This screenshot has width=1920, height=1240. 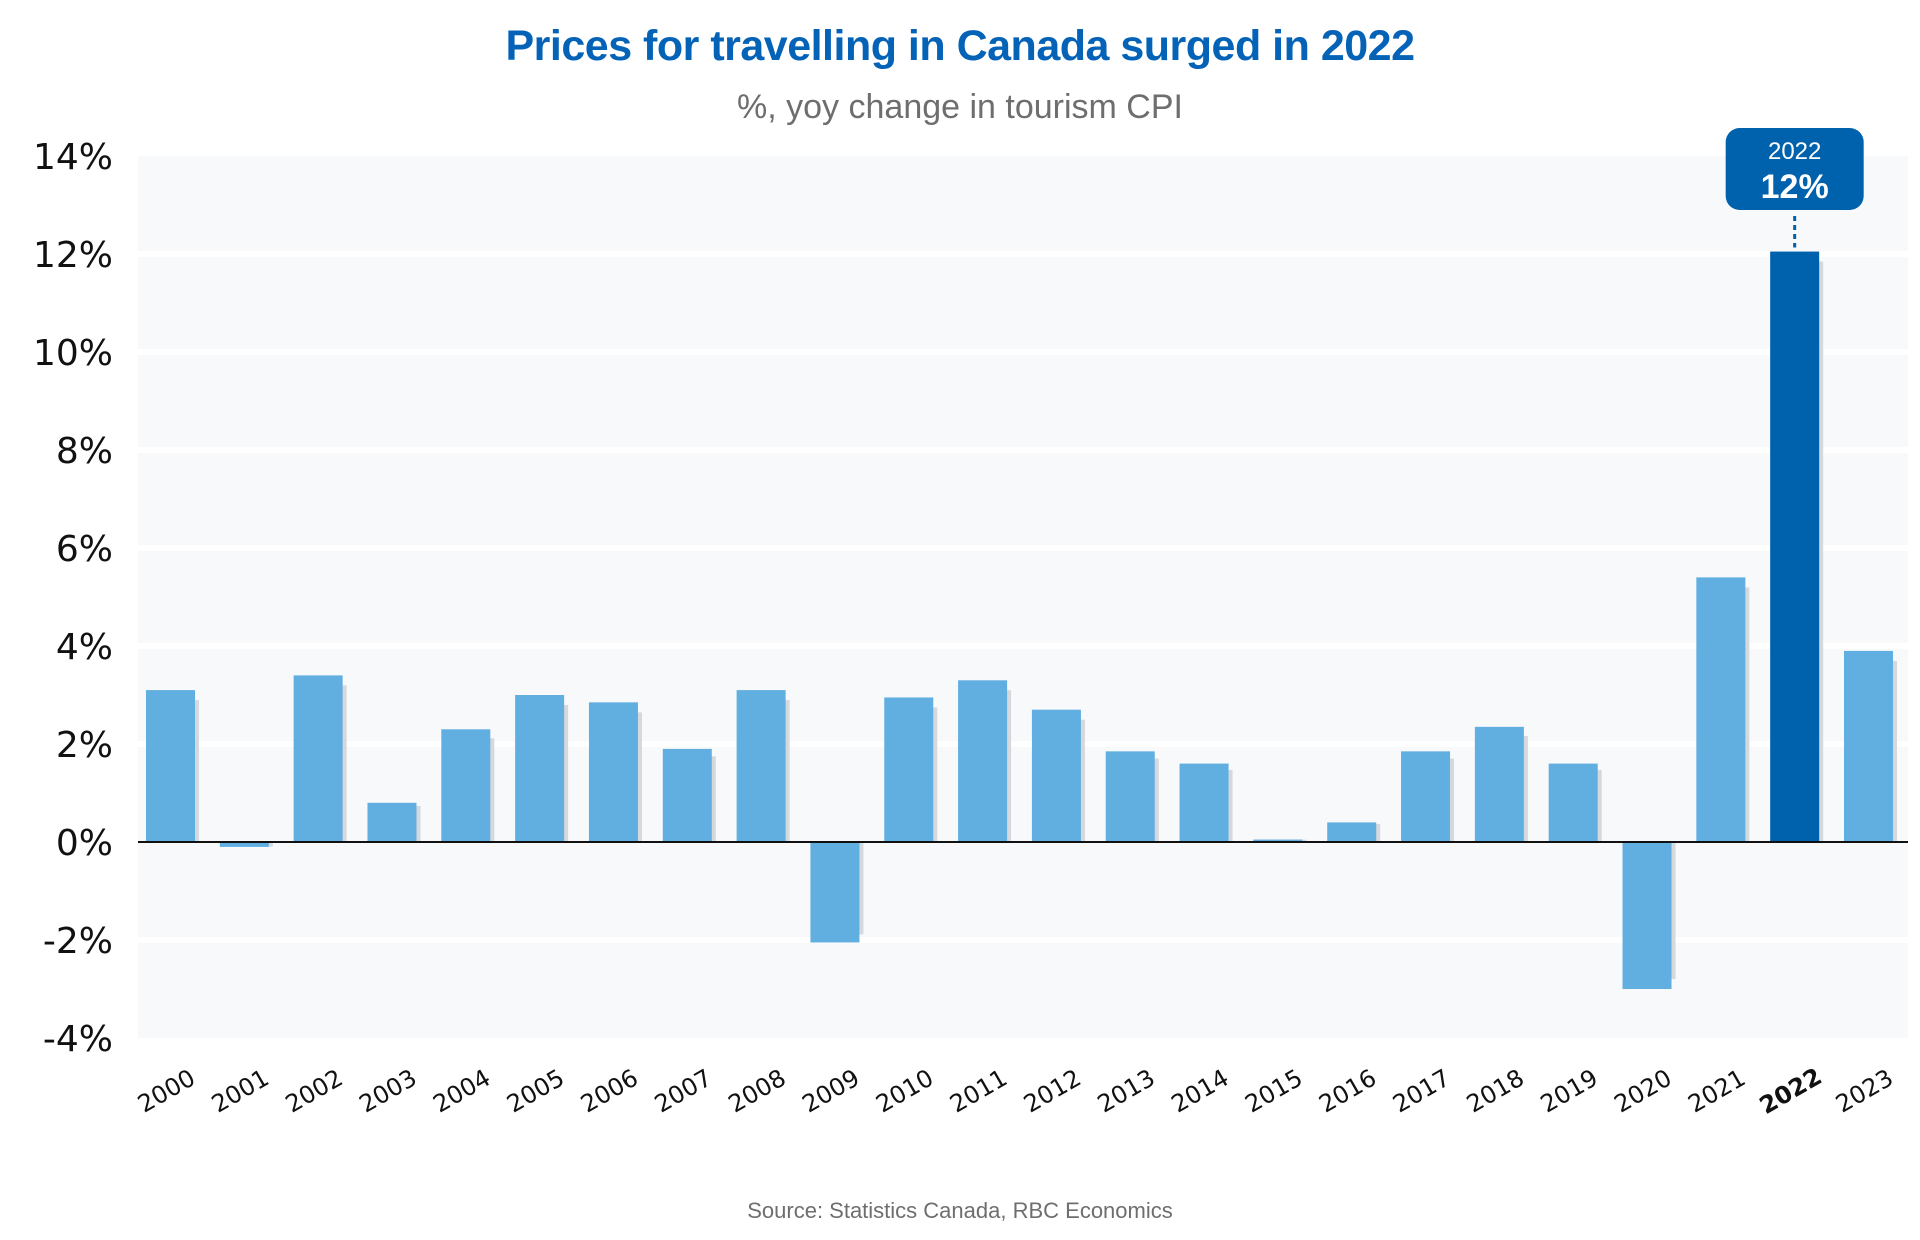 What do you see at coordinates (609, 1091) in the screenshot?
I see `x-tick-label: 2006` at bounding box center [609, 1091].